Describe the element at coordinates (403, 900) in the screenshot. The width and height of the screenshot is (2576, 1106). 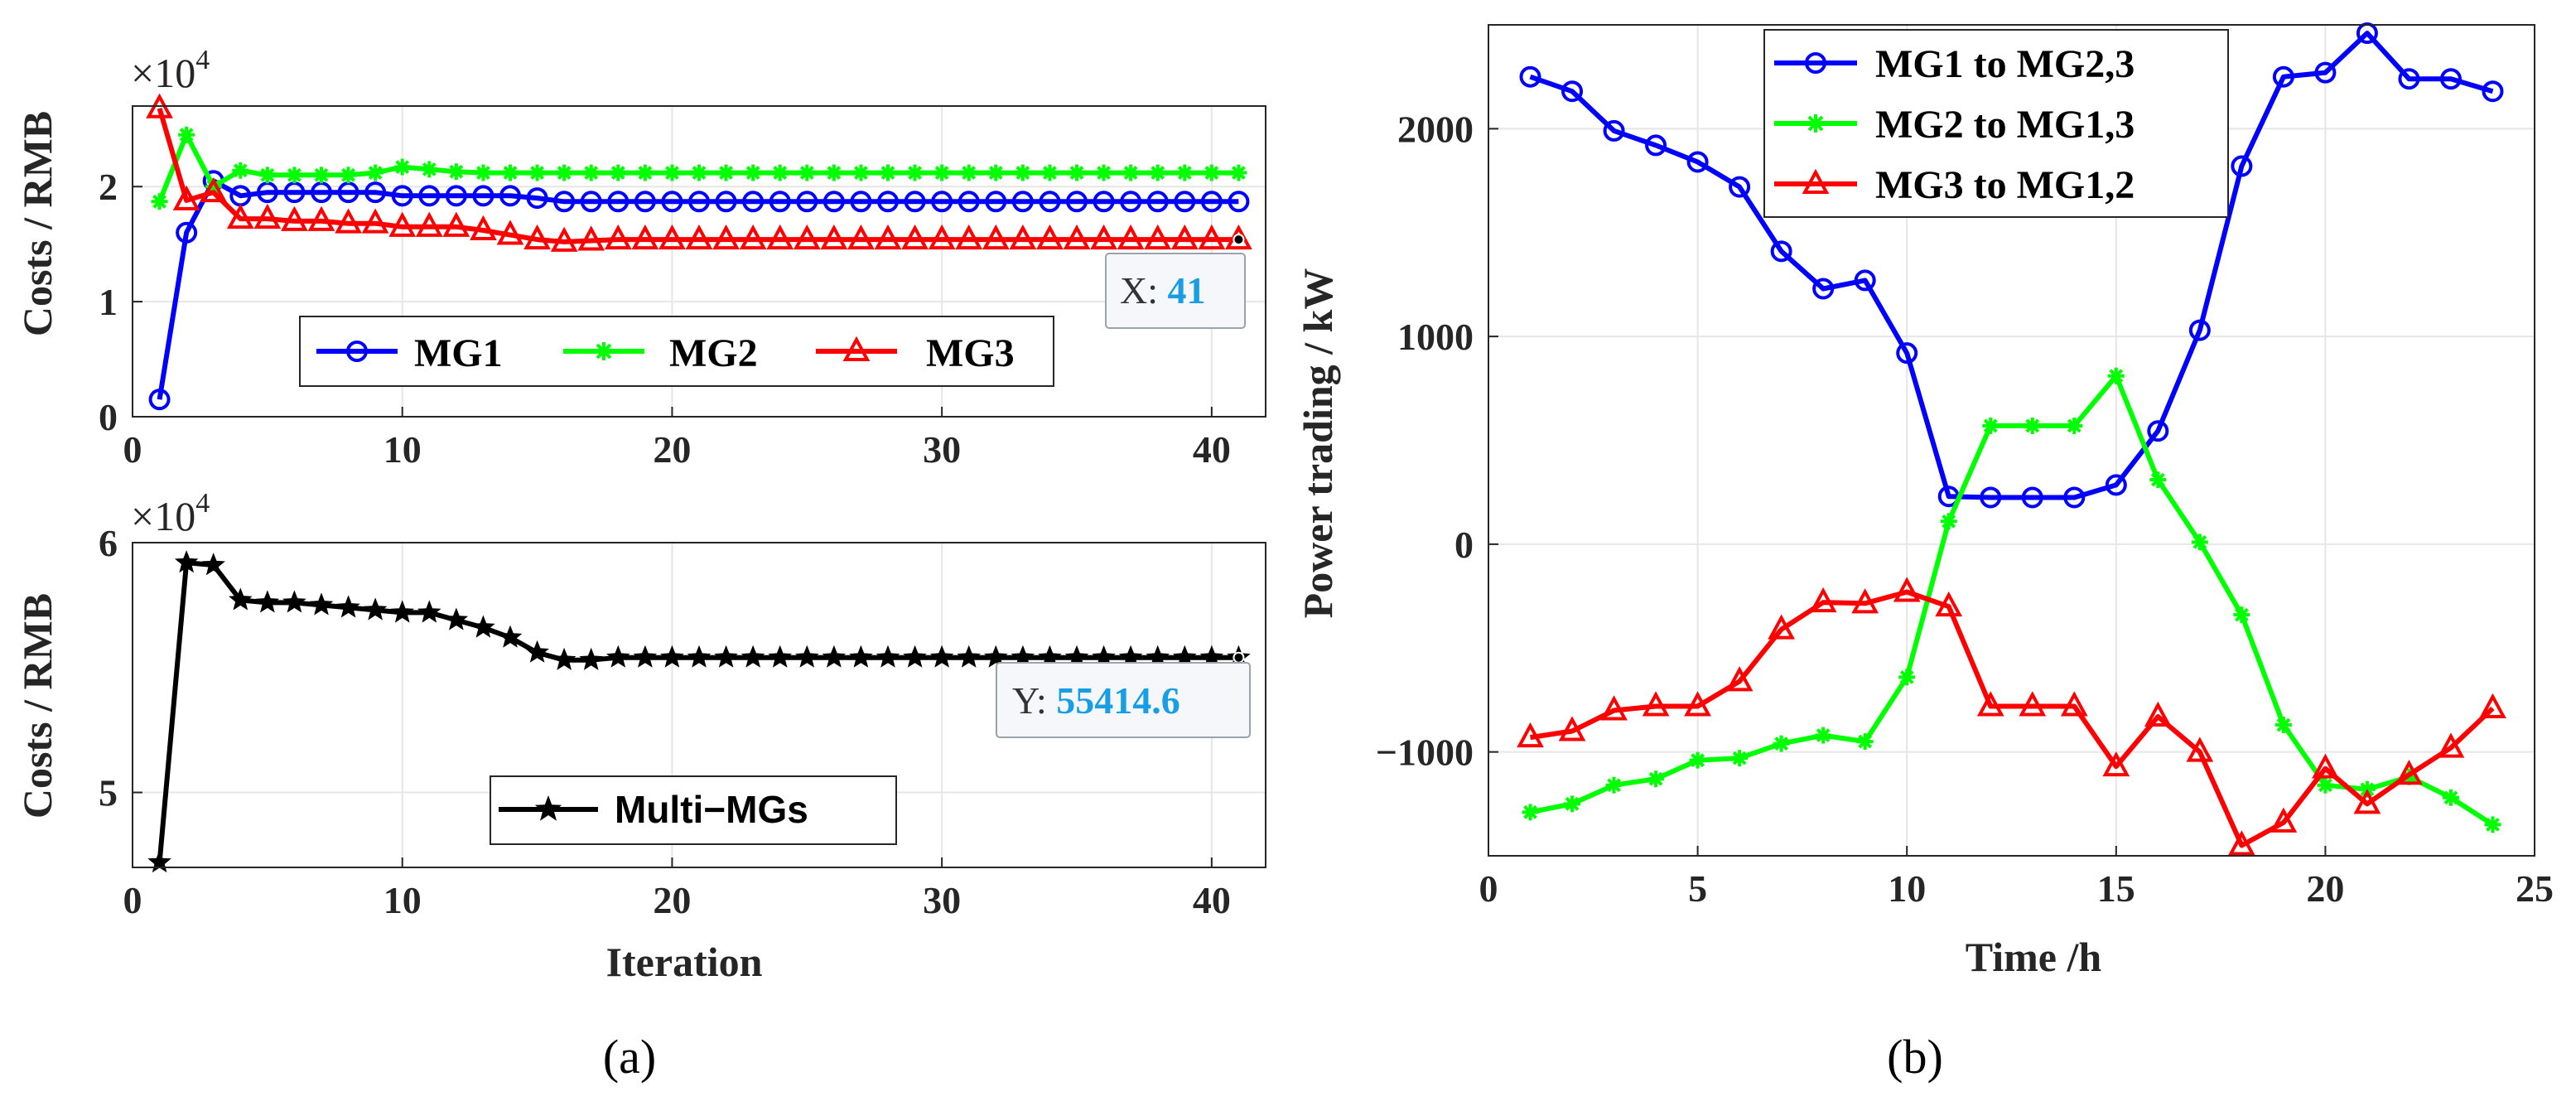
I see `x-tick-label: 10` at that location.